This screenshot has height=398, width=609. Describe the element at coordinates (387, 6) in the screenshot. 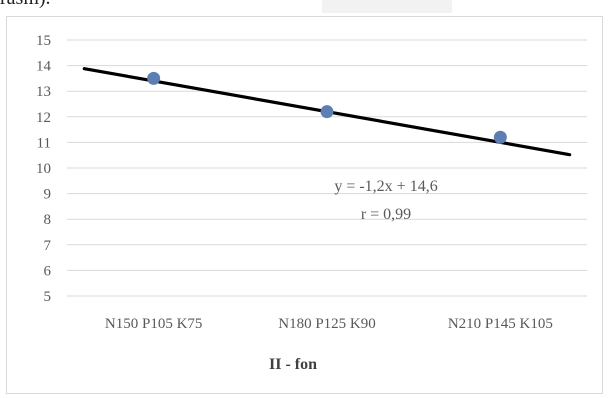

I see `top-gray-bar` at that location.